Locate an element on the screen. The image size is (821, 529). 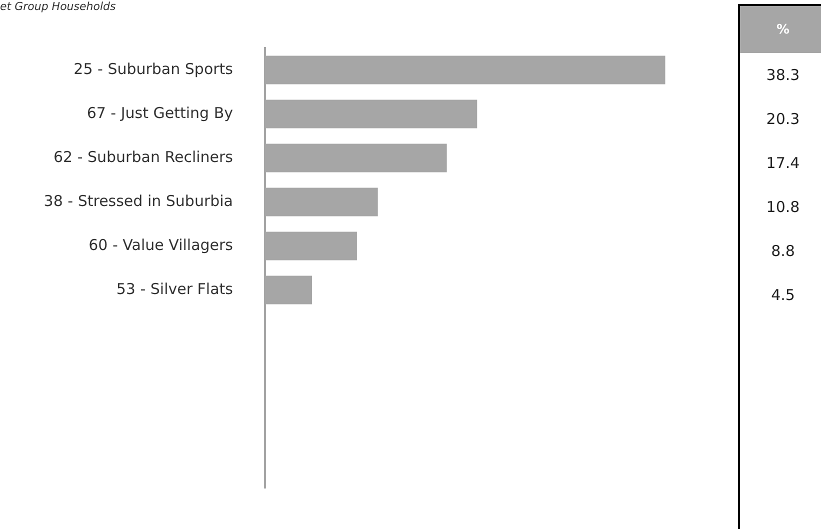
y-tick-label: 53 - Silver Flats is located at coordinates (175, 289).